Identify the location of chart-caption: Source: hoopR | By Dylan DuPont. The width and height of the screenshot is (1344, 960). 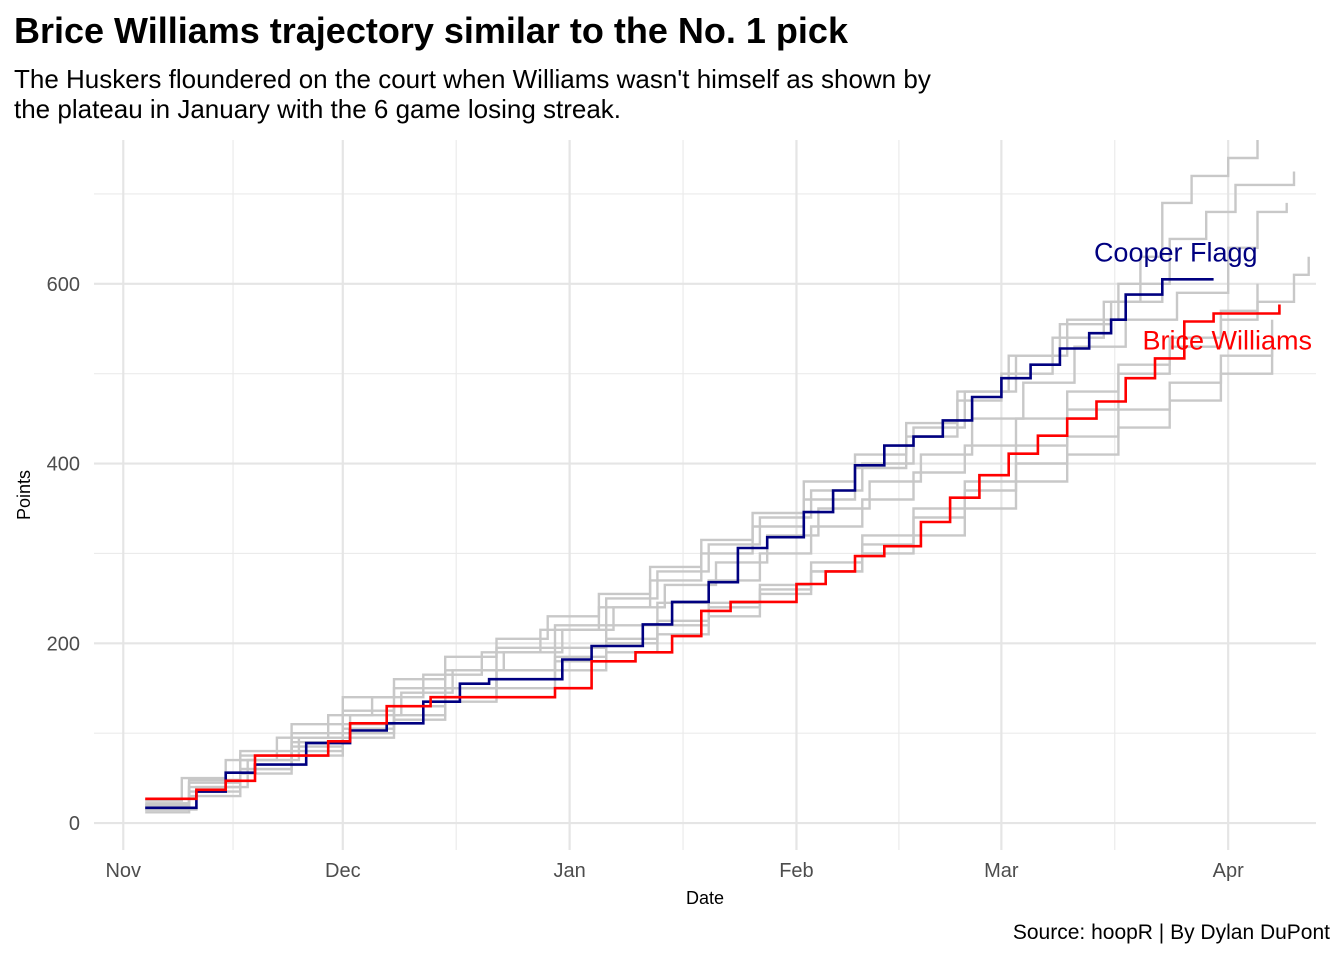
(1171, 932).